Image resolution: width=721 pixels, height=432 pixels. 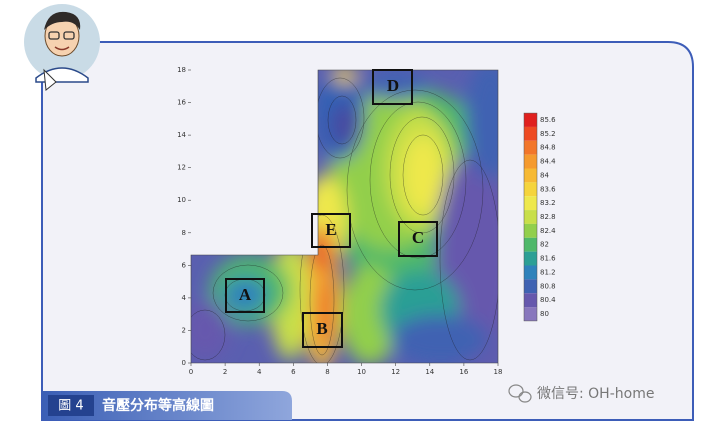 I want to click on watermark-icon, so click(x=520, y=393).